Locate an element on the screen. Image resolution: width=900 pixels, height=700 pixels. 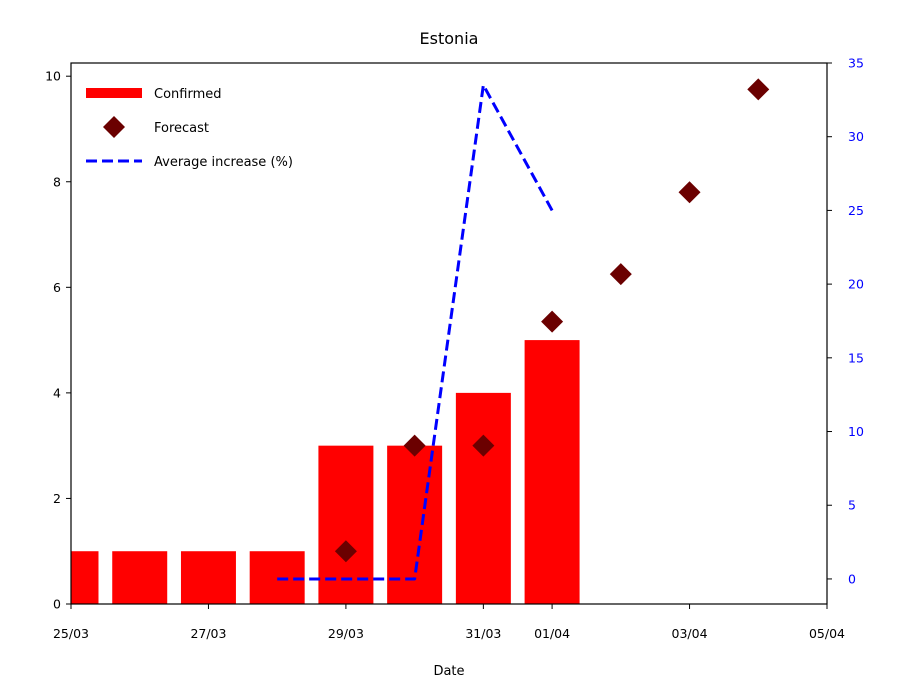
y-axis-left: 0 2 4 6 8 10 is located at coordinates (58, 340).